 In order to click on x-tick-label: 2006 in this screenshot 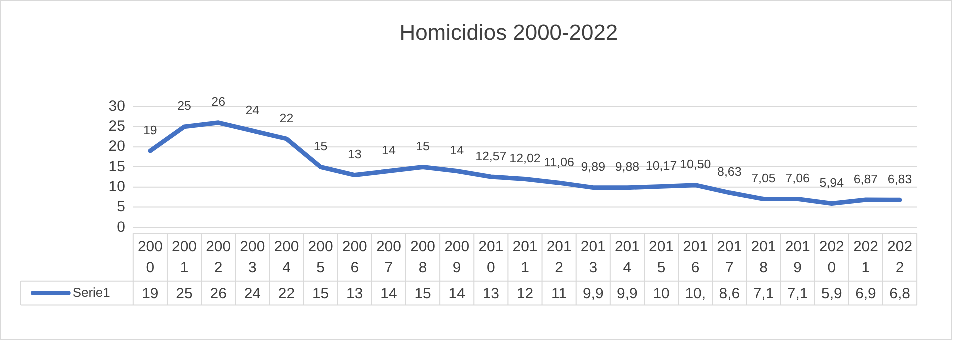, I will do `click(355, 257)`.